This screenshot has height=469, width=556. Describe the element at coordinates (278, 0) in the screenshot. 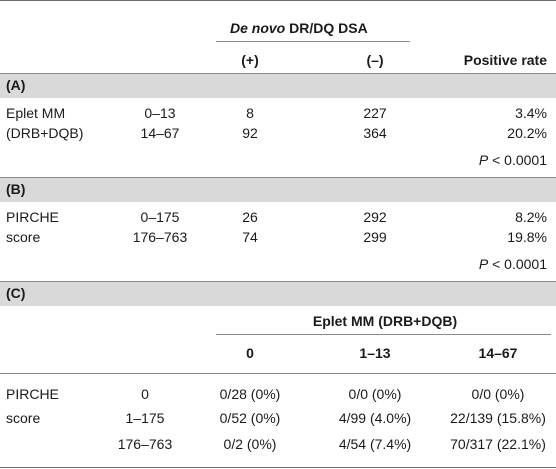

I see `top-rule` at that location.